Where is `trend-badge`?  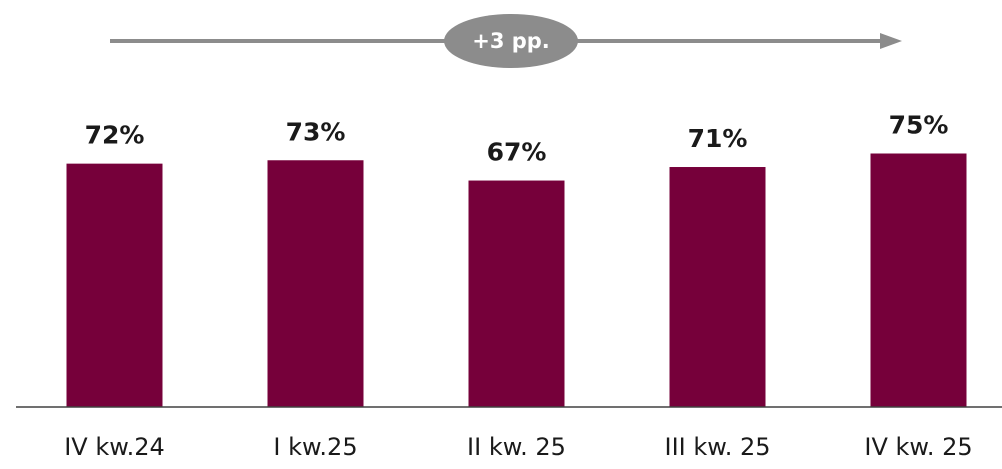 trend-badge is located at coordinates (511, 41).